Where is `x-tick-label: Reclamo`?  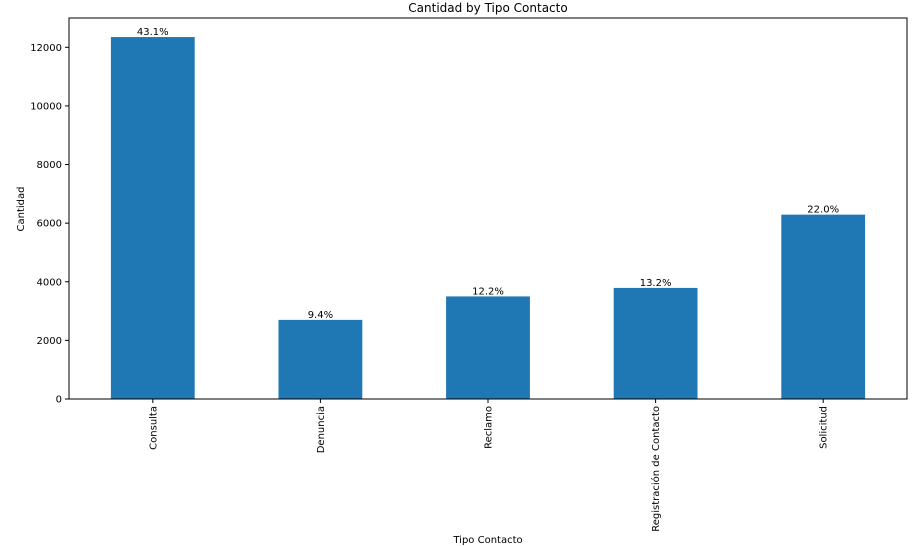
x-tick-label: Reclamo is located at coordinates (489, 427).